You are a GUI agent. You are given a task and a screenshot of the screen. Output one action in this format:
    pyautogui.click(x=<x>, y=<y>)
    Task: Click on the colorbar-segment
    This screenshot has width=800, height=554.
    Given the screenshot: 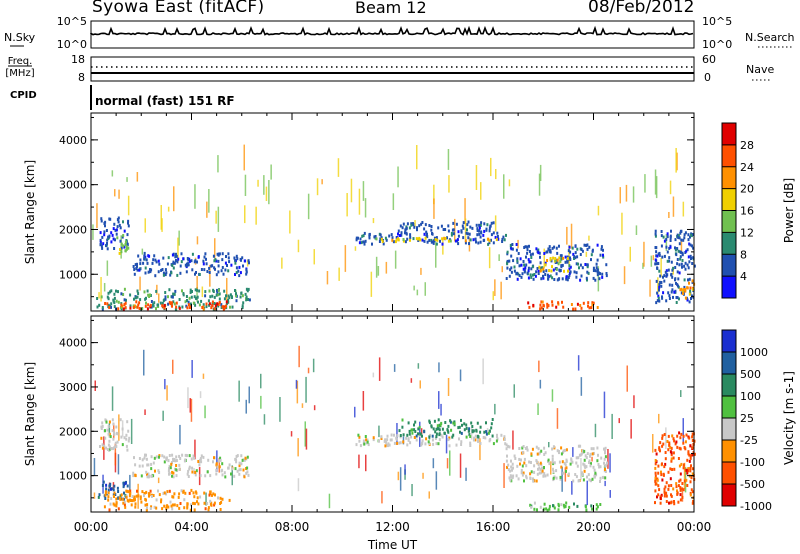 What is the action you would take?
    pyautogui.click(x=729, y=429)
    